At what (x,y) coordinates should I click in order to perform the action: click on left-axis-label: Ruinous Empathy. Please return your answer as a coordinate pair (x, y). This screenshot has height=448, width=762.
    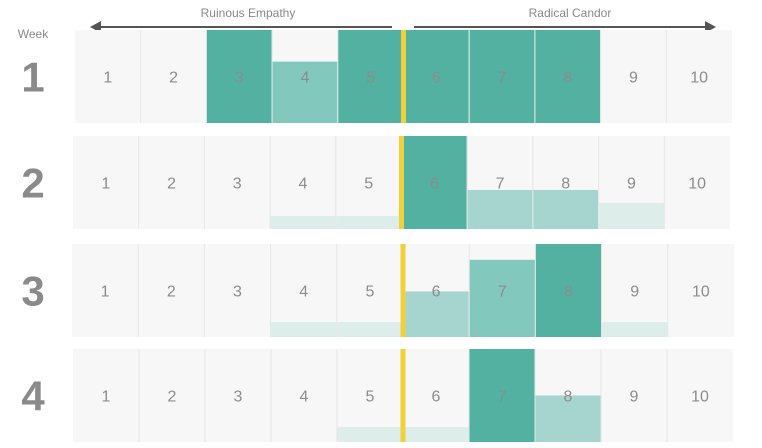
    Looking at the image, I should click on (248, 13).